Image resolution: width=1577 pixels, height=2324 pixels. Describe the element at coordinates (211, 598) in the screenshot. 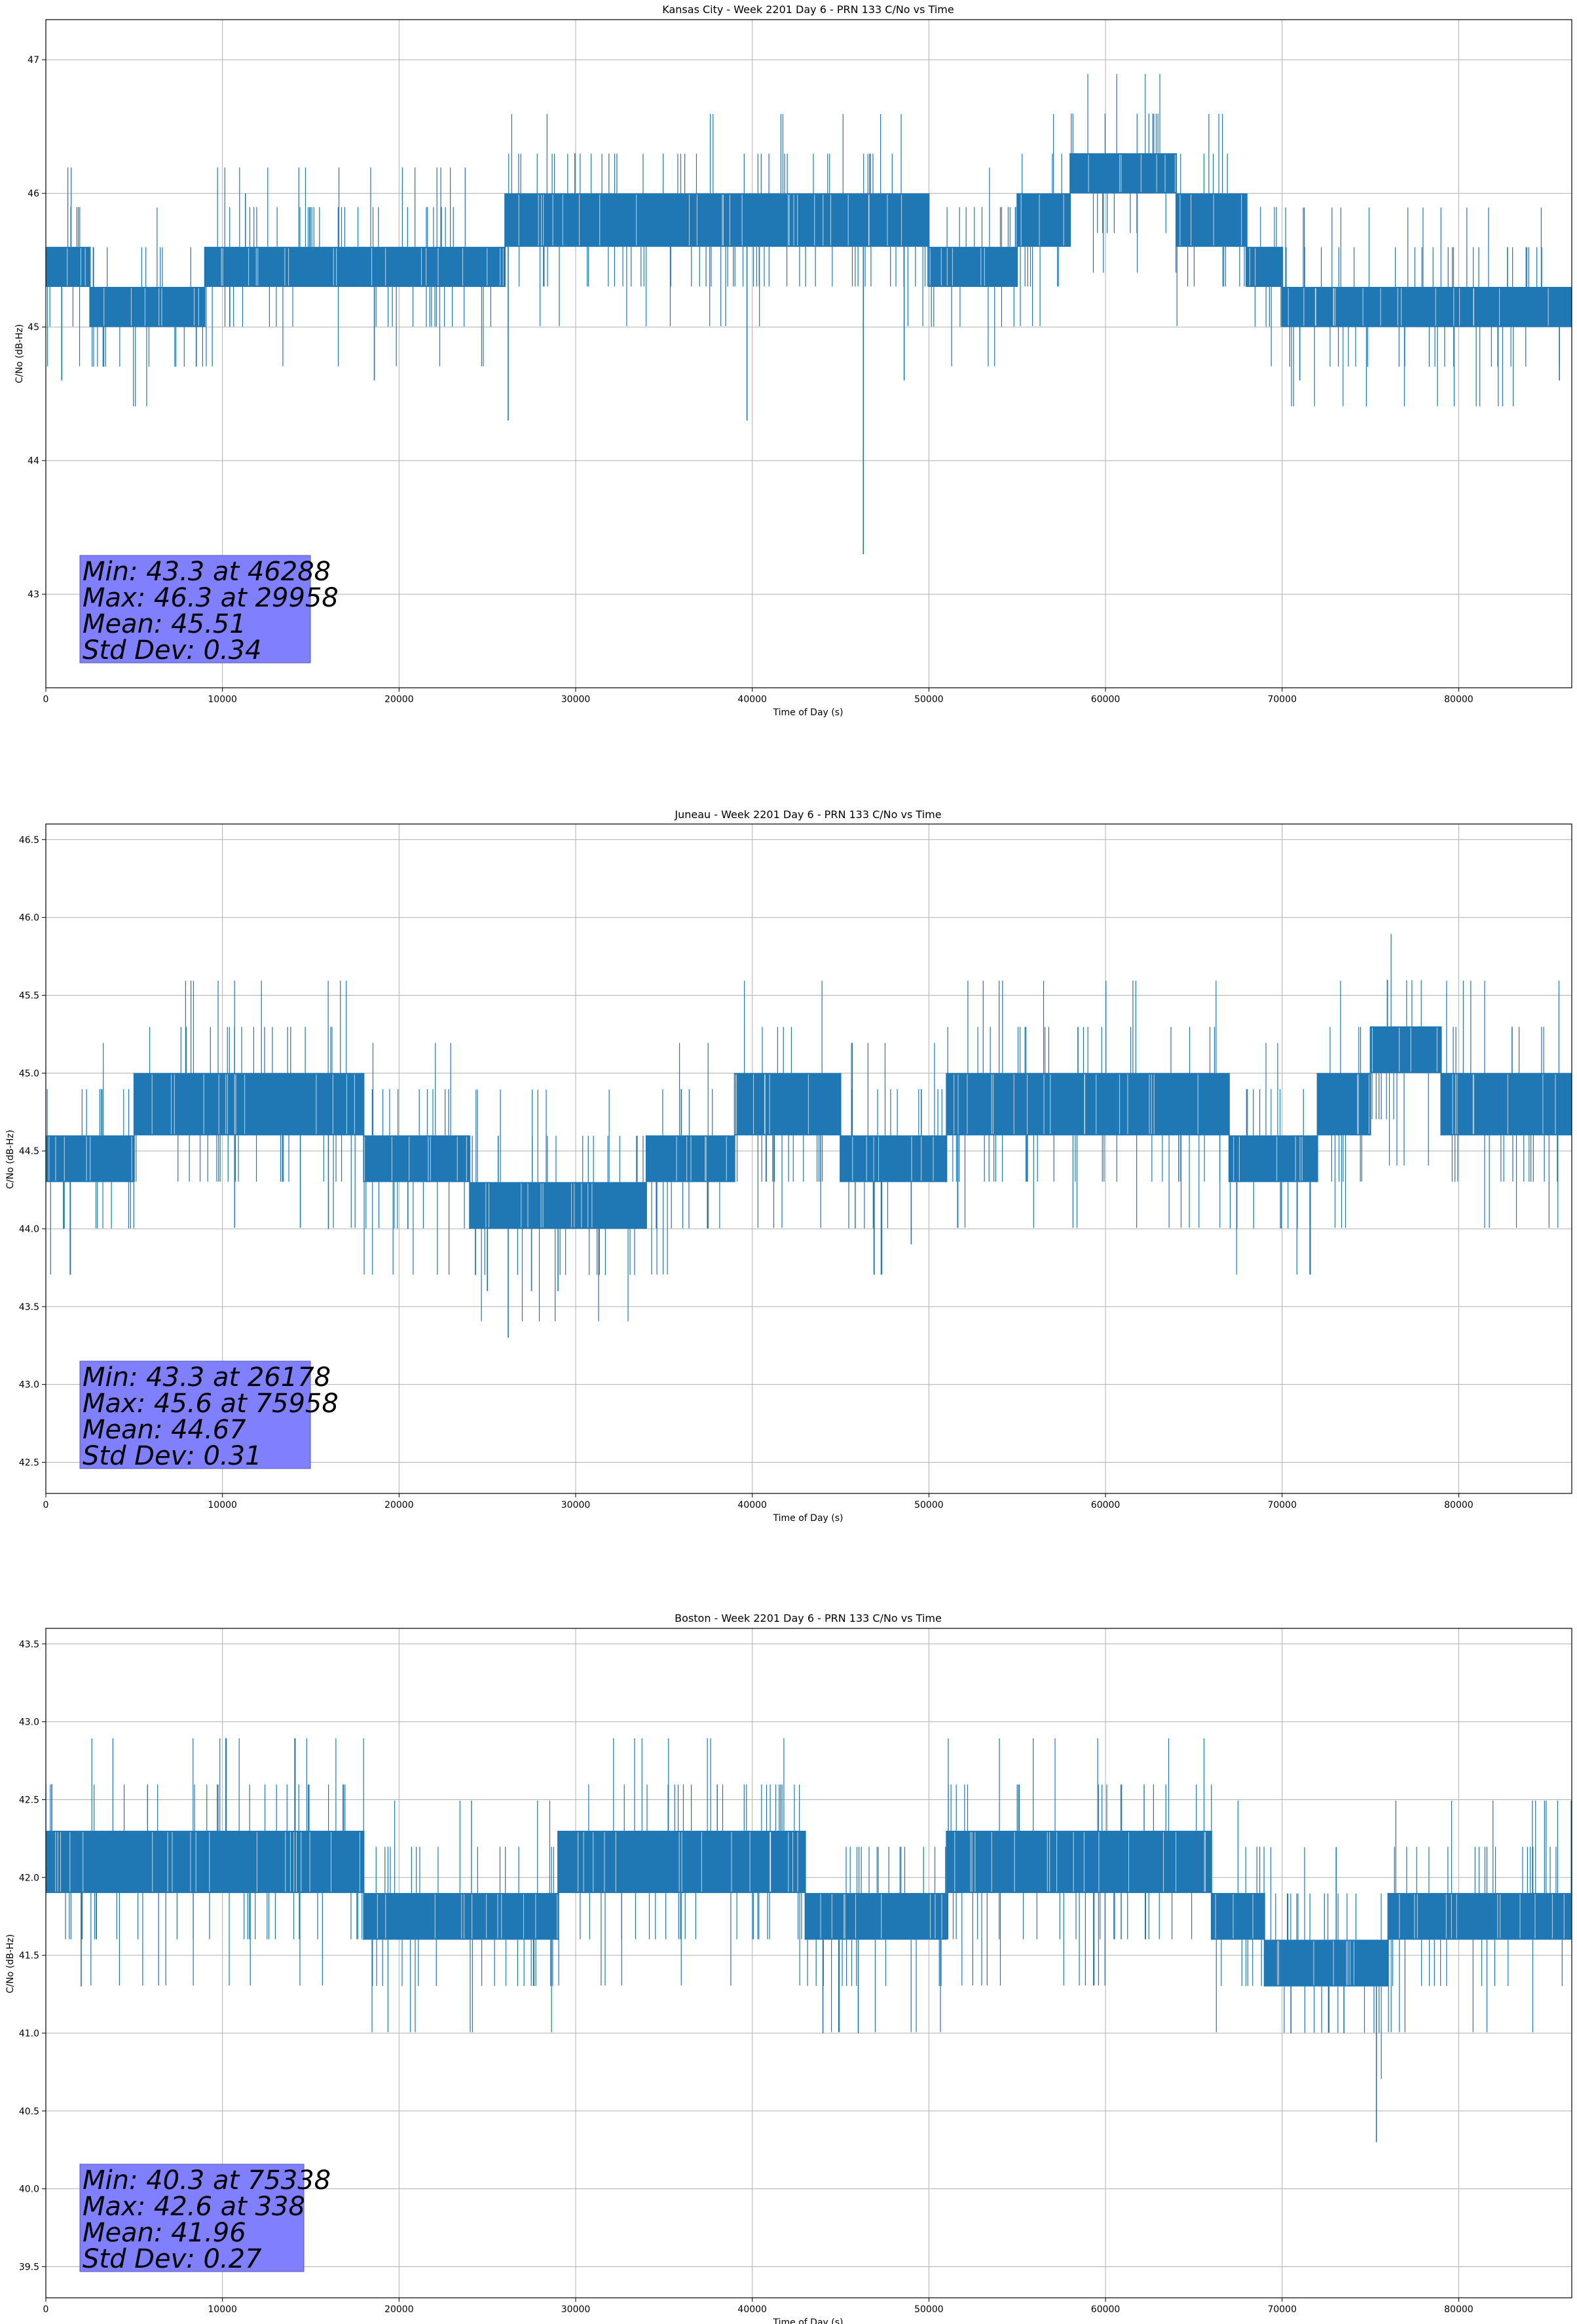

I see `stats-max: Max: 46.3 at 29958` at that location.